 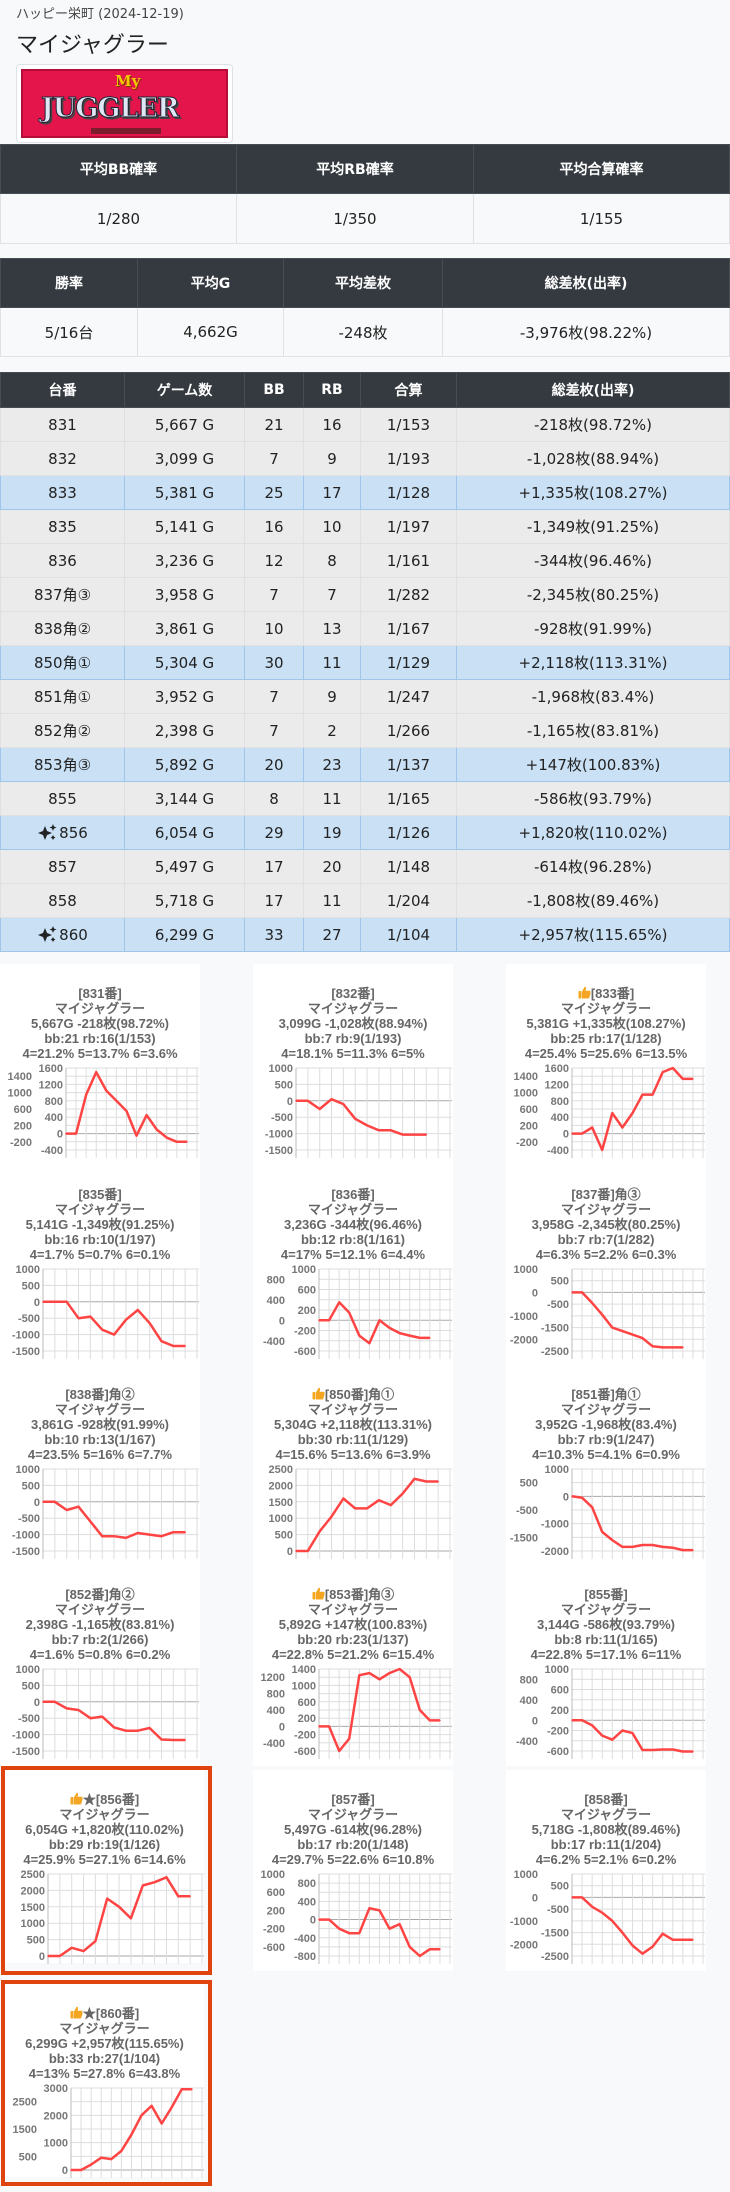 What do you see at coordinates (360, 1511) in the screenshot?
I see `line-chart: 0 500 1000 1500 2000 2500` at bounding box center [360, 1511].